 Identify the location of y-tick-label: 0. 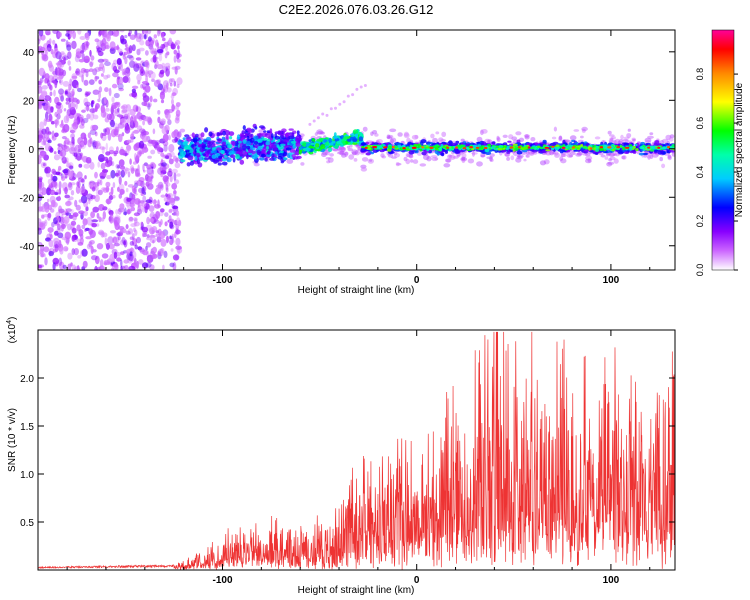
(31, 150).